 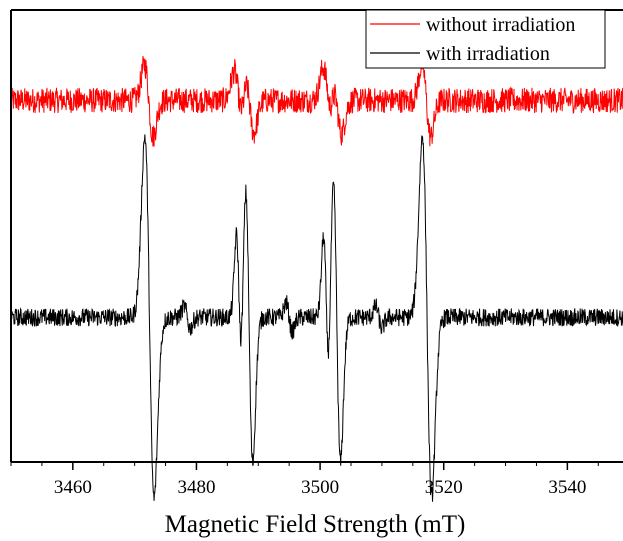 What do you see at coordinates (488, 54) in the screenshot?
I see `legend-label-with-irradiation: with irradiation` at bounding box center [488, 54].